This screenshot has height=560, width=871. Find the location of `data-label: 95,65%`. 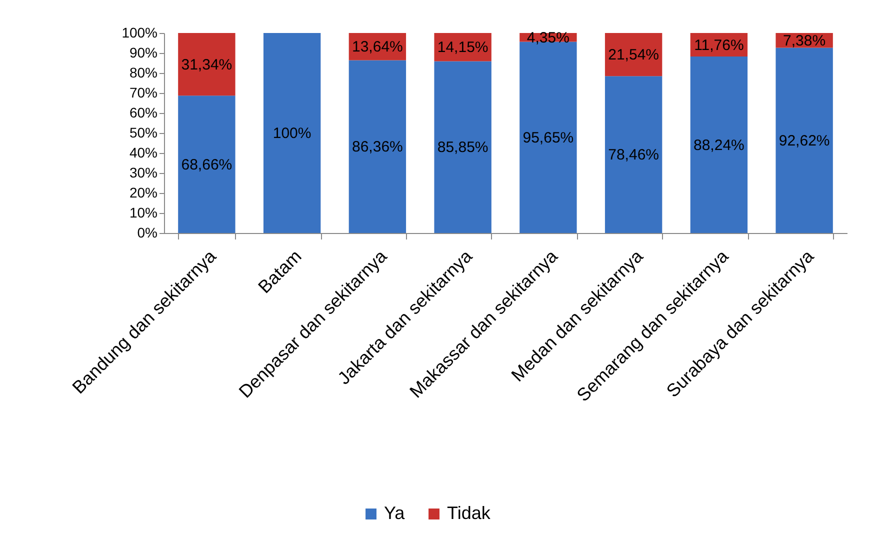

data-label: 95,65% is located at coordinates (548, 137).